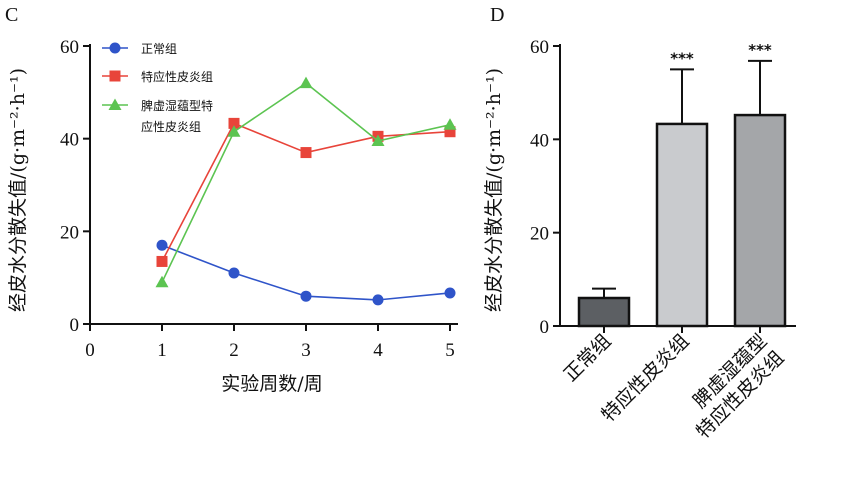  I want to click on panel-c-y-tick-label: 20, so click(69, 232).